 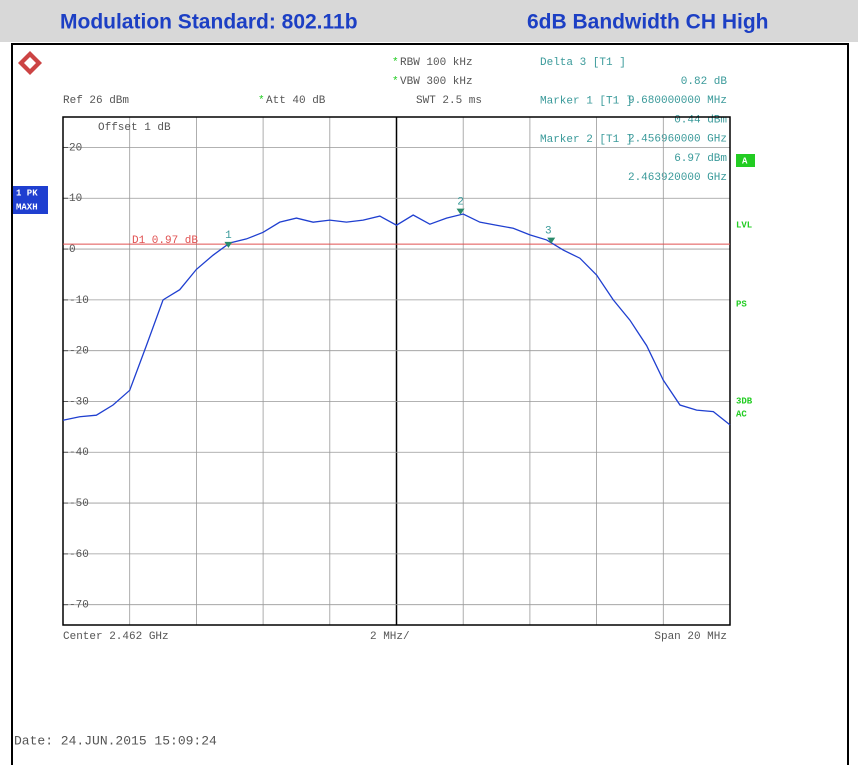 What do you see at coordinates (429, 21) in the screenshot?
I see `header-bar` at bounding box center [429, 21].